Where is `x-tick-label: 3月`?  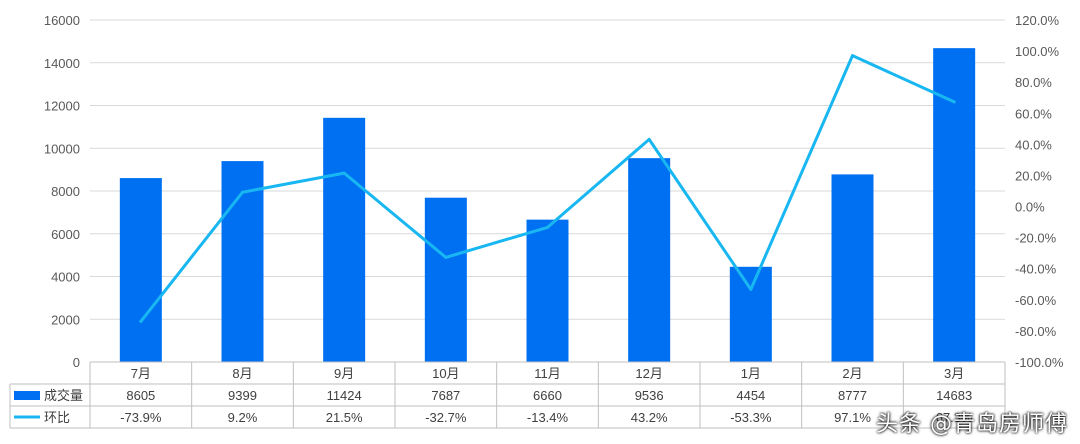
x-tick-label: 3月 is located at coordinates (954, 373).